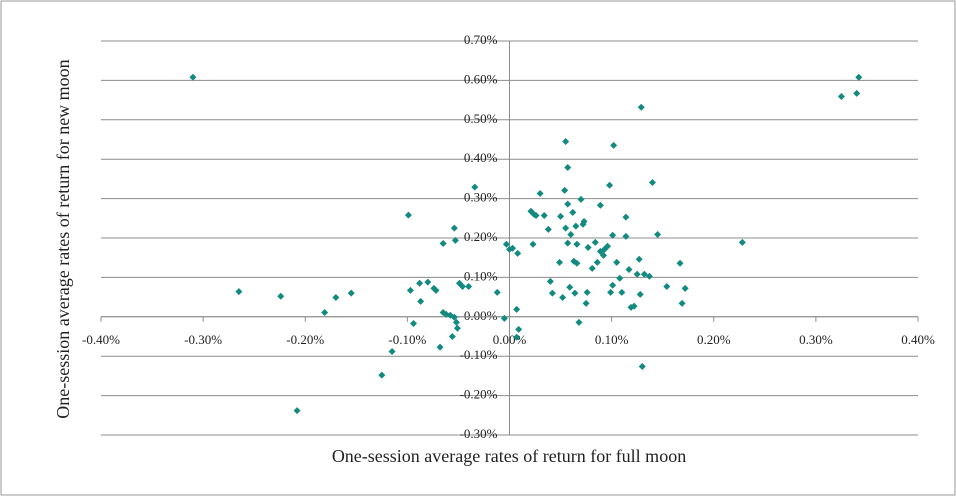 This screenshot has height=496, width=956. I want to click on y-tick-label: 0.10%, so click(481, 275).